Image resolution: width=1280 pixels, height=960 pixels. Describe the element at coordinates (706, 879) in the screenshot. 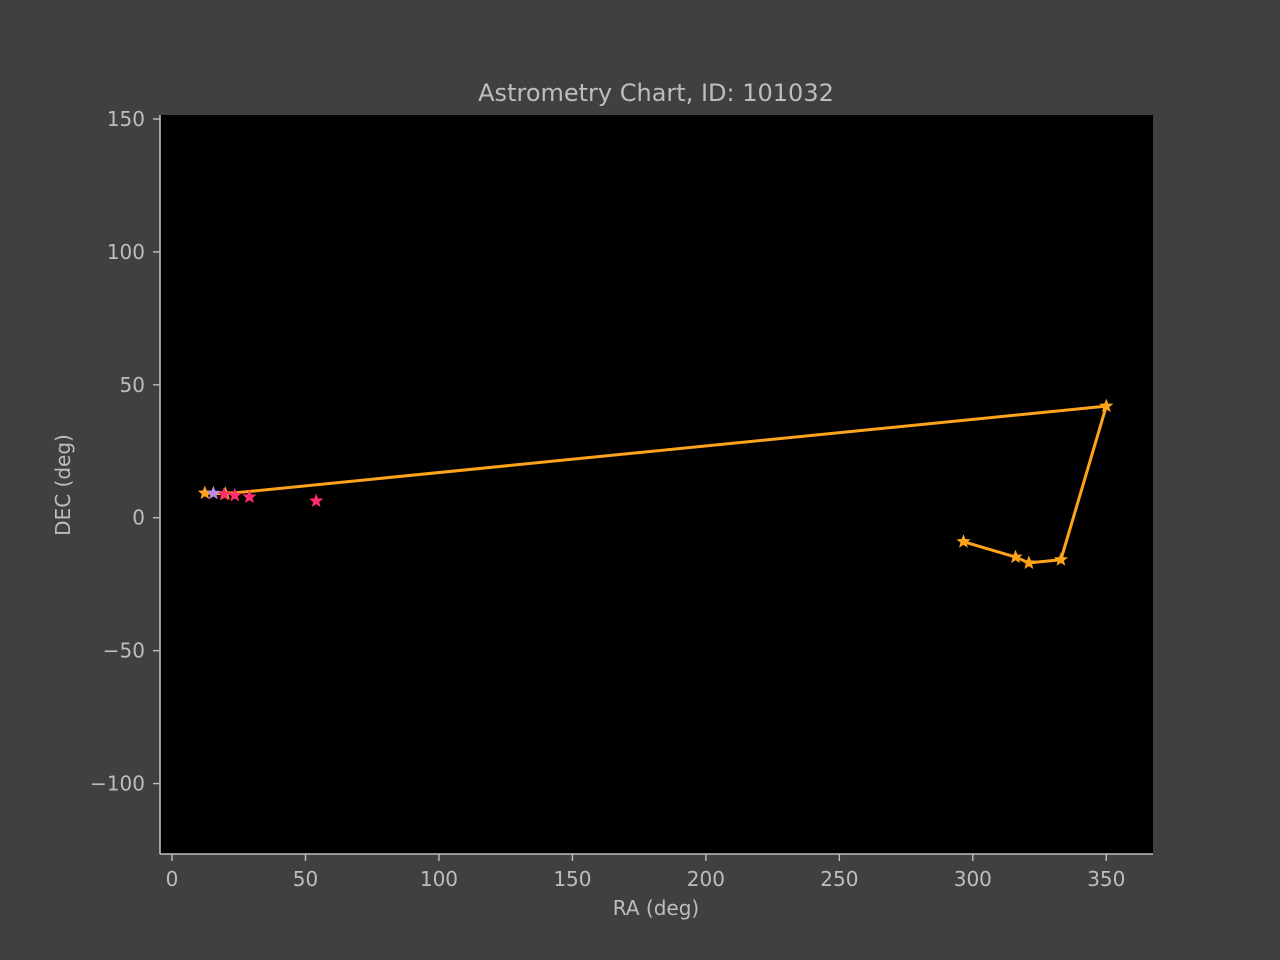

I see `x-tick-label: 200` at that location.